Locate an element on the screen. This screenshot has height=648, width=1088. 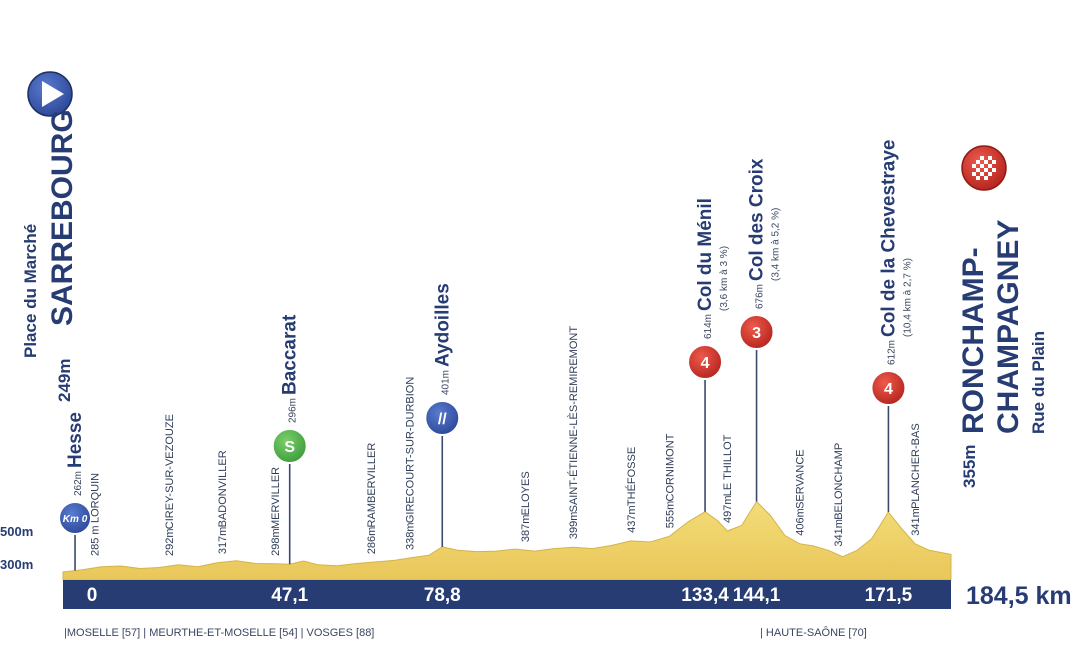
badge-label: Km 0 is located at coordinates (75, 519).